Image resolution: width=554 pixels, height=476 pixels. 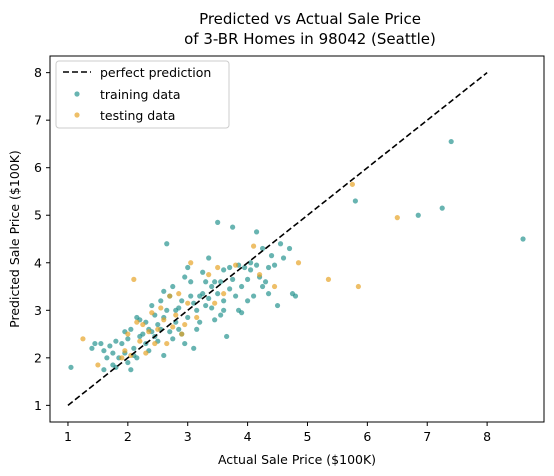 I want to click on x-tick-label: 7, so click(x=427, y=436).